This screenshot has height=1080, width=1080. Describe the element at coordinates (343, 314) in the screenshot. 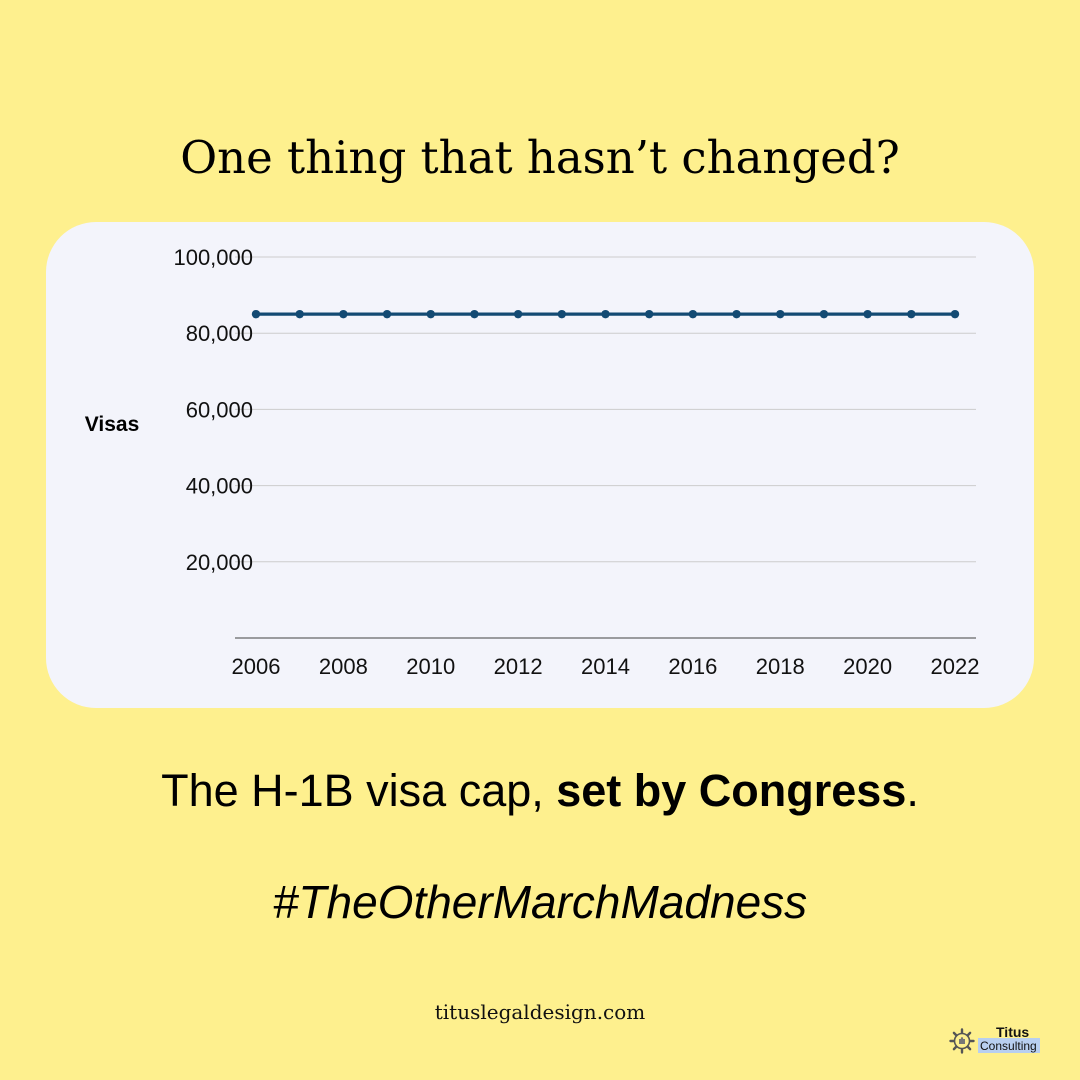

I see `data-point-2008` at that location.